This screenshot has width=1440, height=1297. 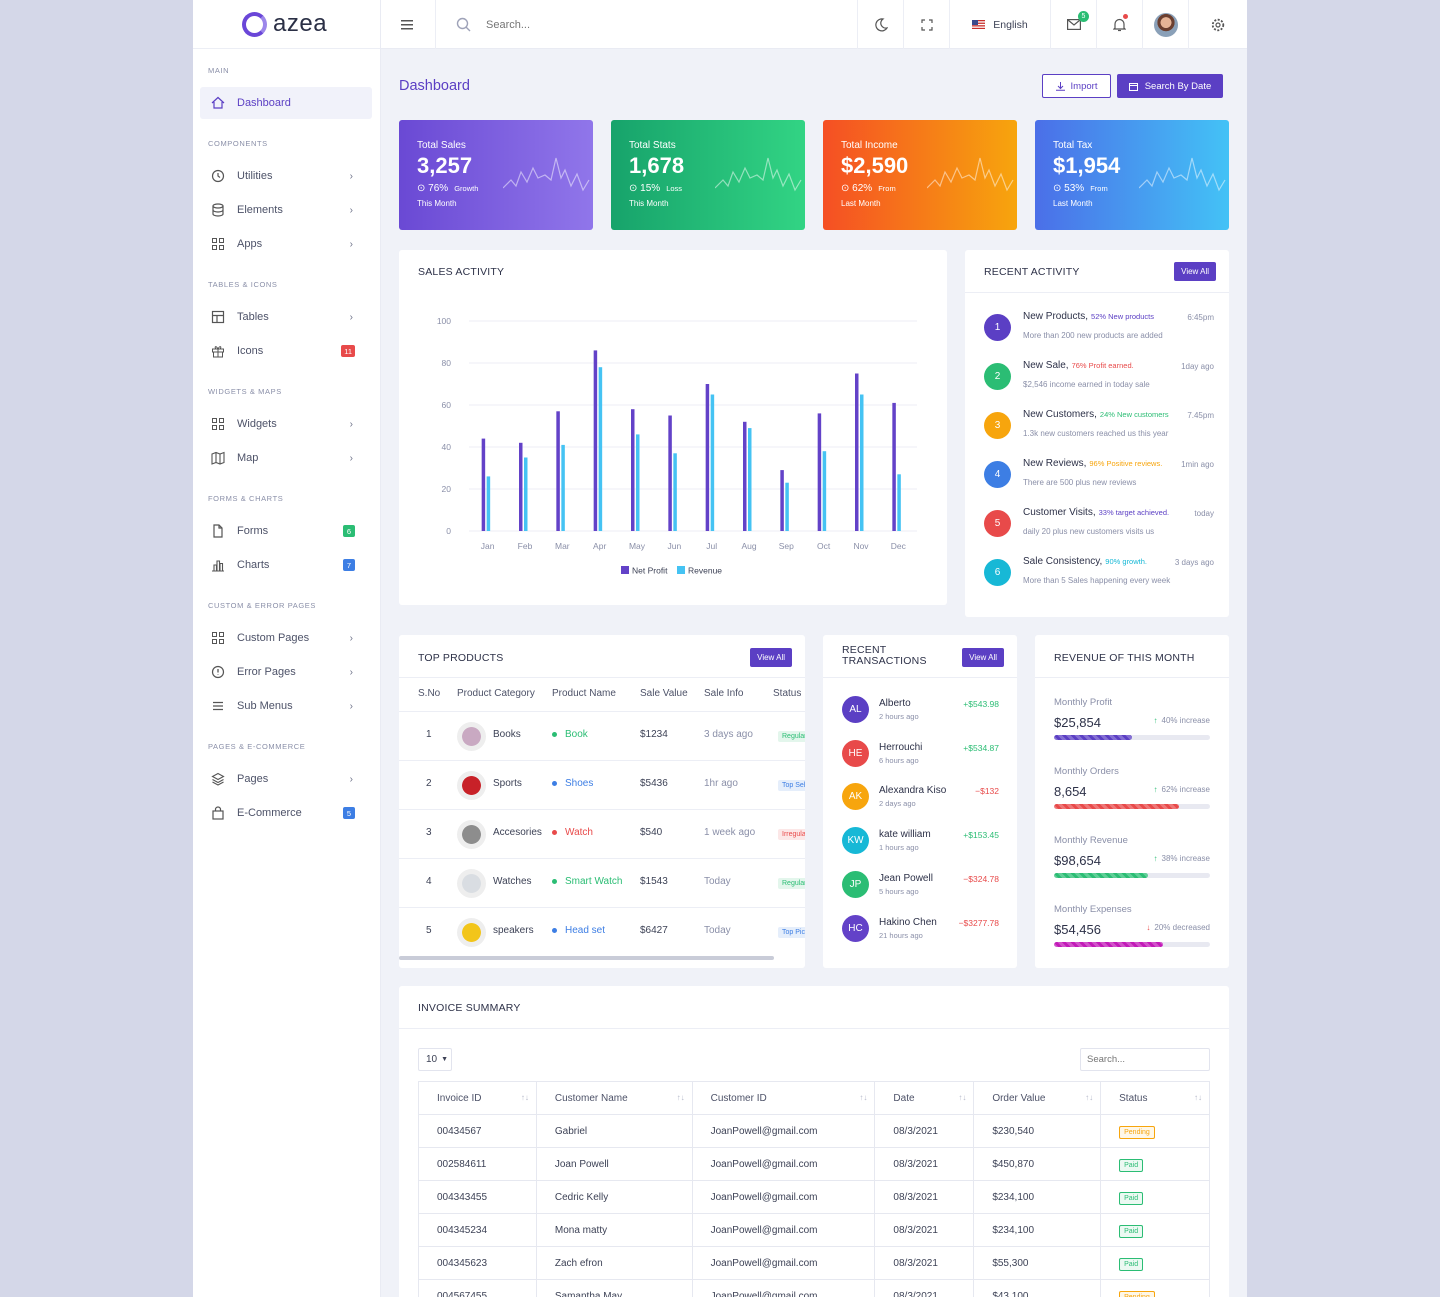 What do you see at coordinates (286, 565) in the screenshot?
I see `sidebar-item-charts: Charts 7` at bounding box center [286, 565].